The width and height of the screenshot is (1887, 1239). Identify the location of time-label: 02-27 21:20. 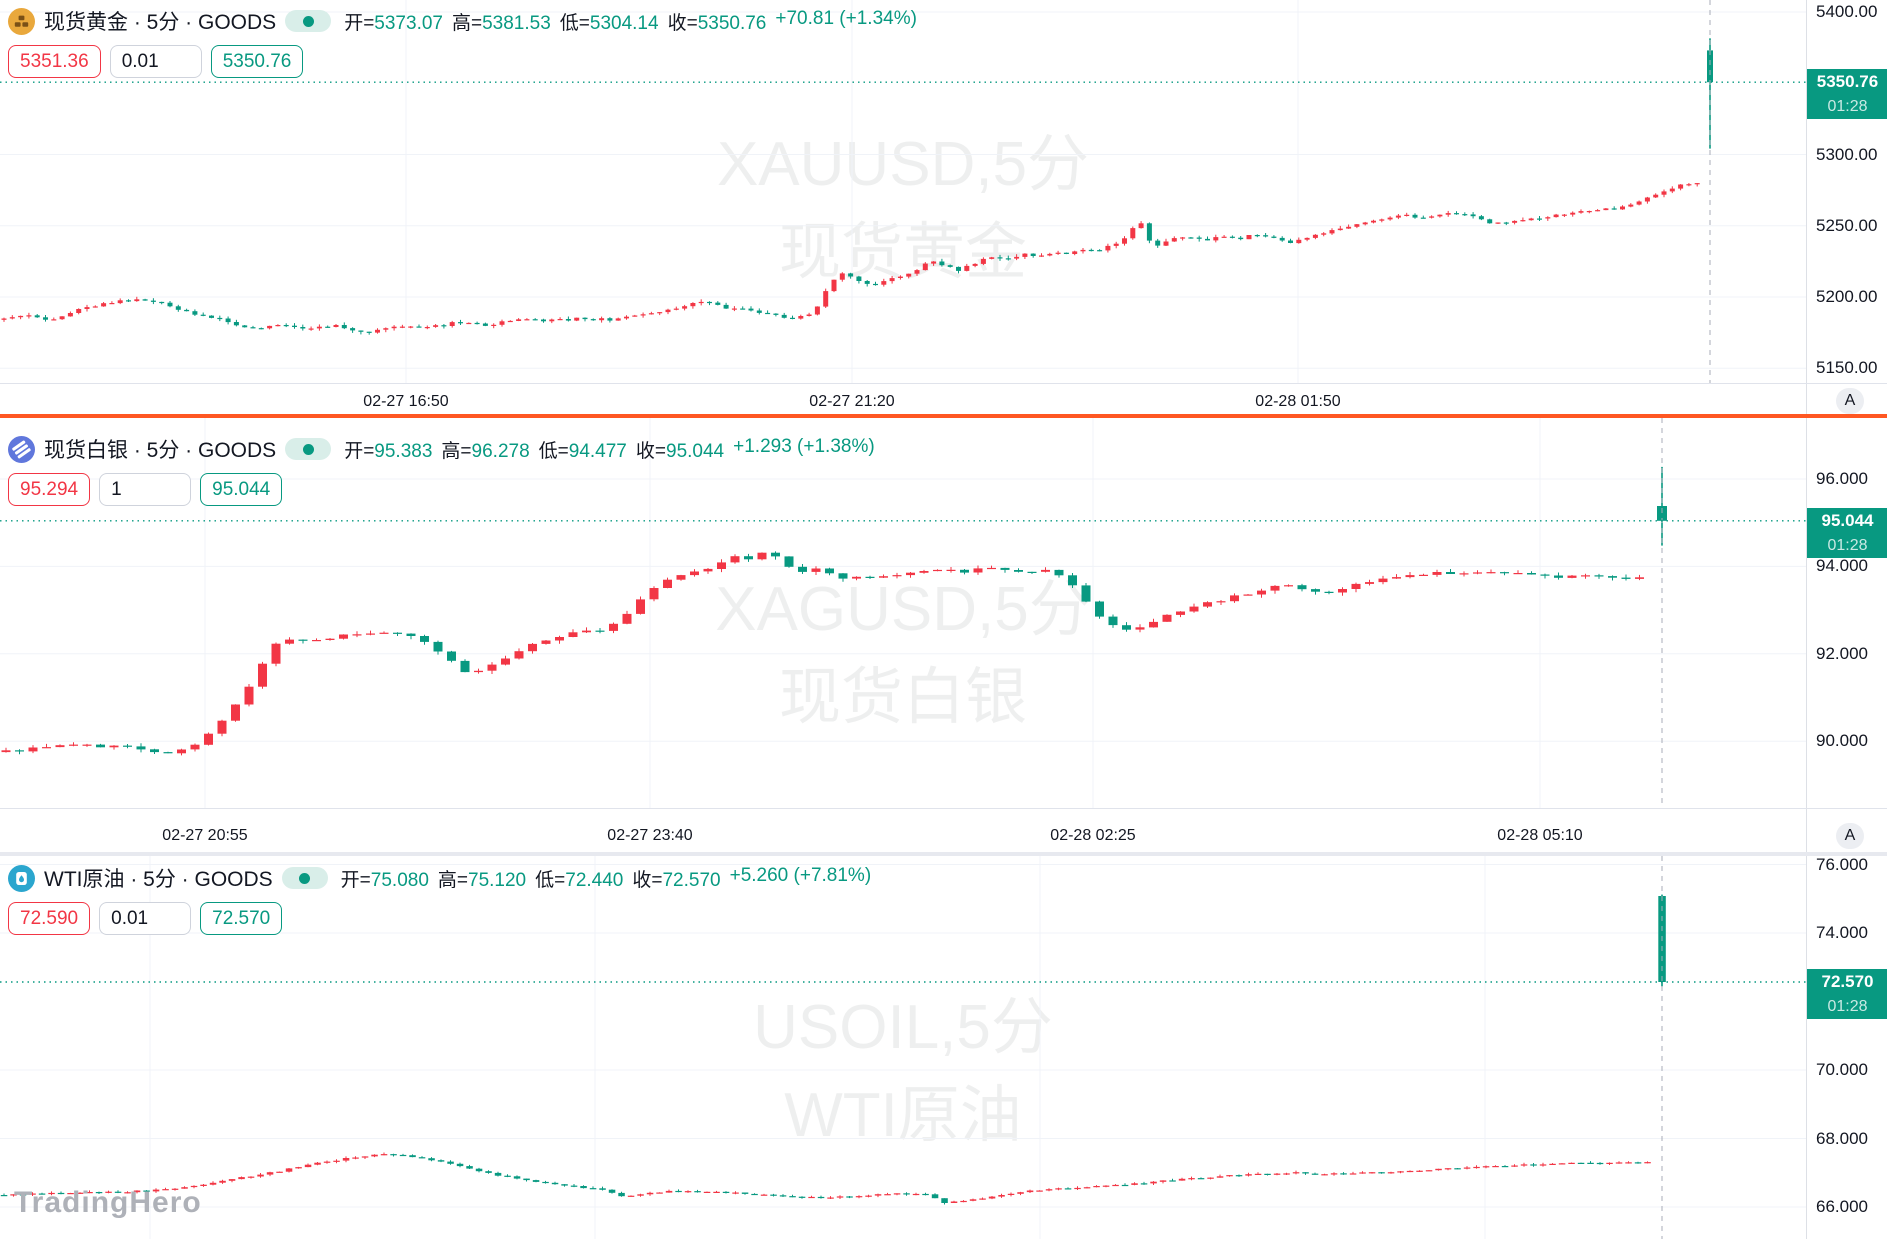
(852, 401).